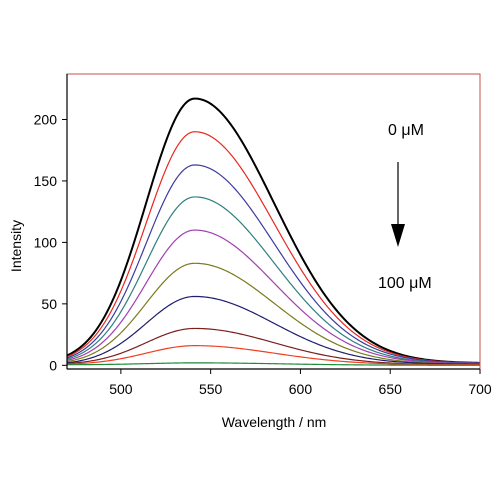 The image size is (500, 500). I want to click on y-tick-label: 100, so click(46, 242).